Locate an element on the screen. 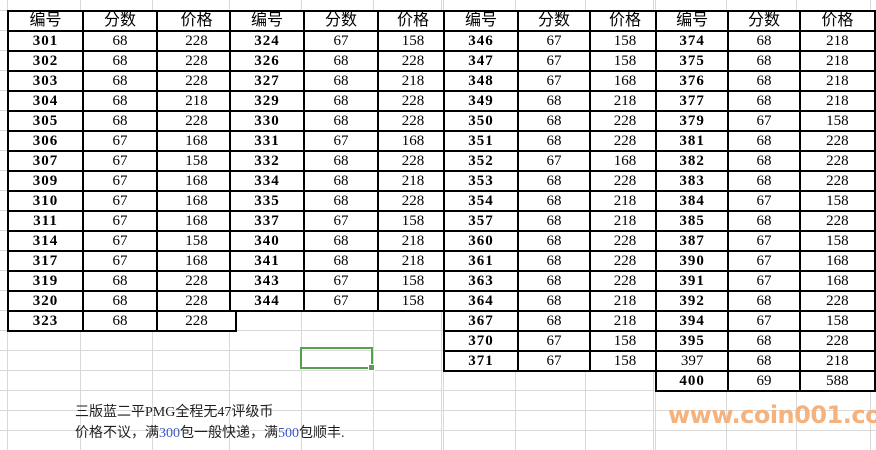 The image size is (876, 450). cell-id: 391 is located at coordinates (692, 281).